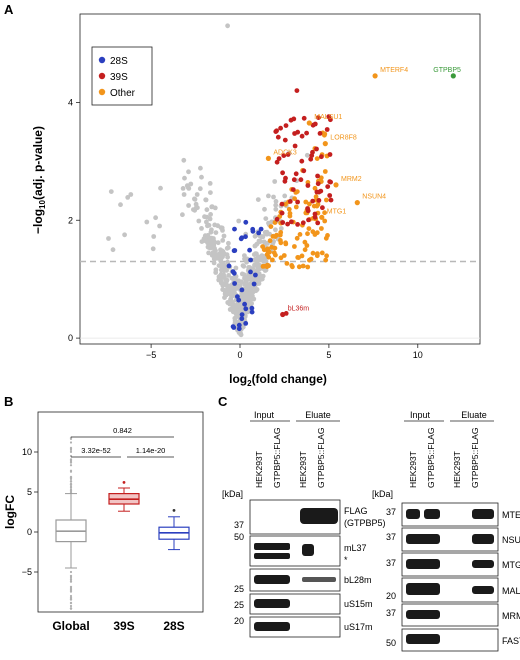 This screenshot has width=520, height=660. I want to click on blot-mterf4, so click(450, 514).